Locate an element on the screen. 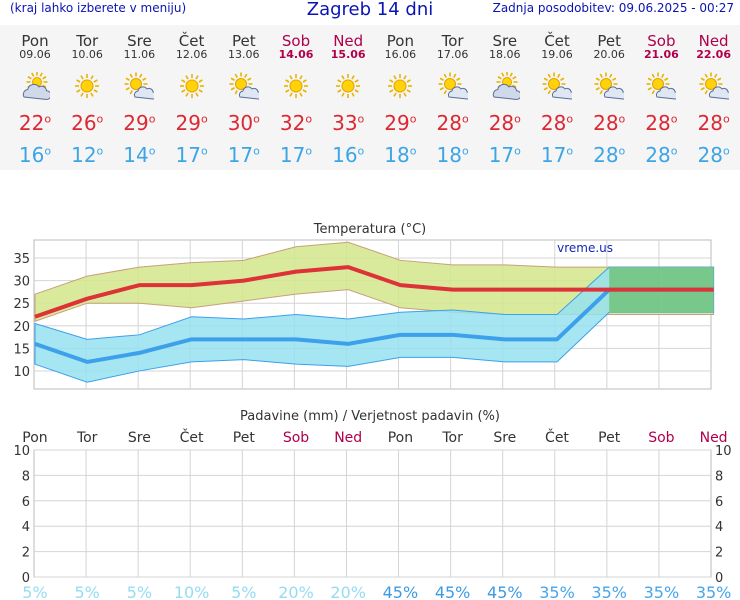 Image resolution: width=740 pixels, height=600 pixels. y-tick-label: 20 is located at coordinates (21, 327).